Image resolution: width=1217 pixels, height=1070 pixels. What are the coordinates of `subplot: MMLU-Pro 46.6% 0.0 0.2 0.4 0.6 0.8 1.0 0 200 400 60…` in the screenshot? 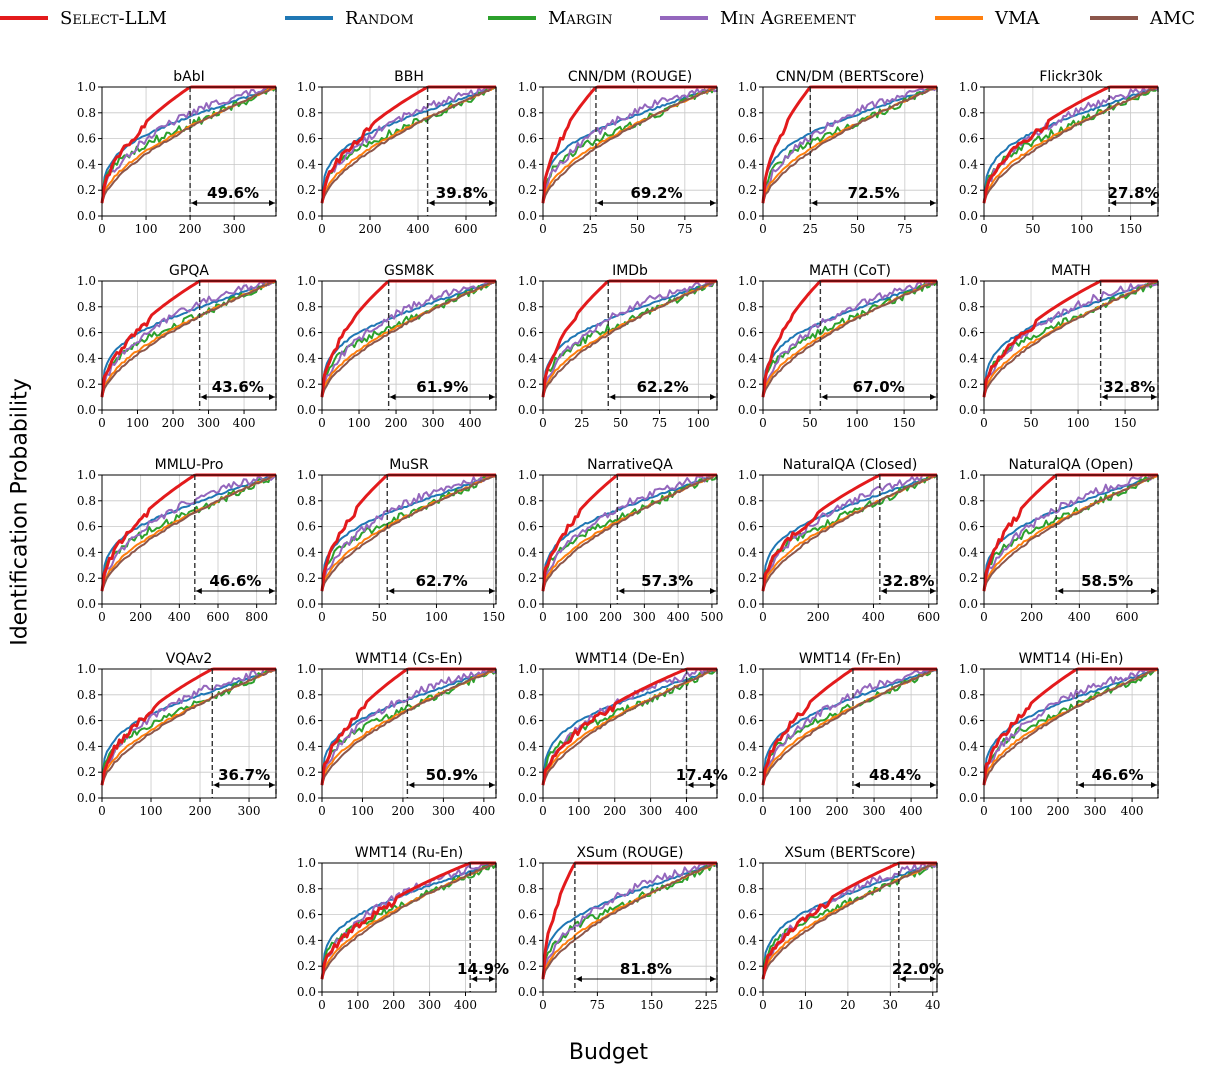 It's located at (177, 540).